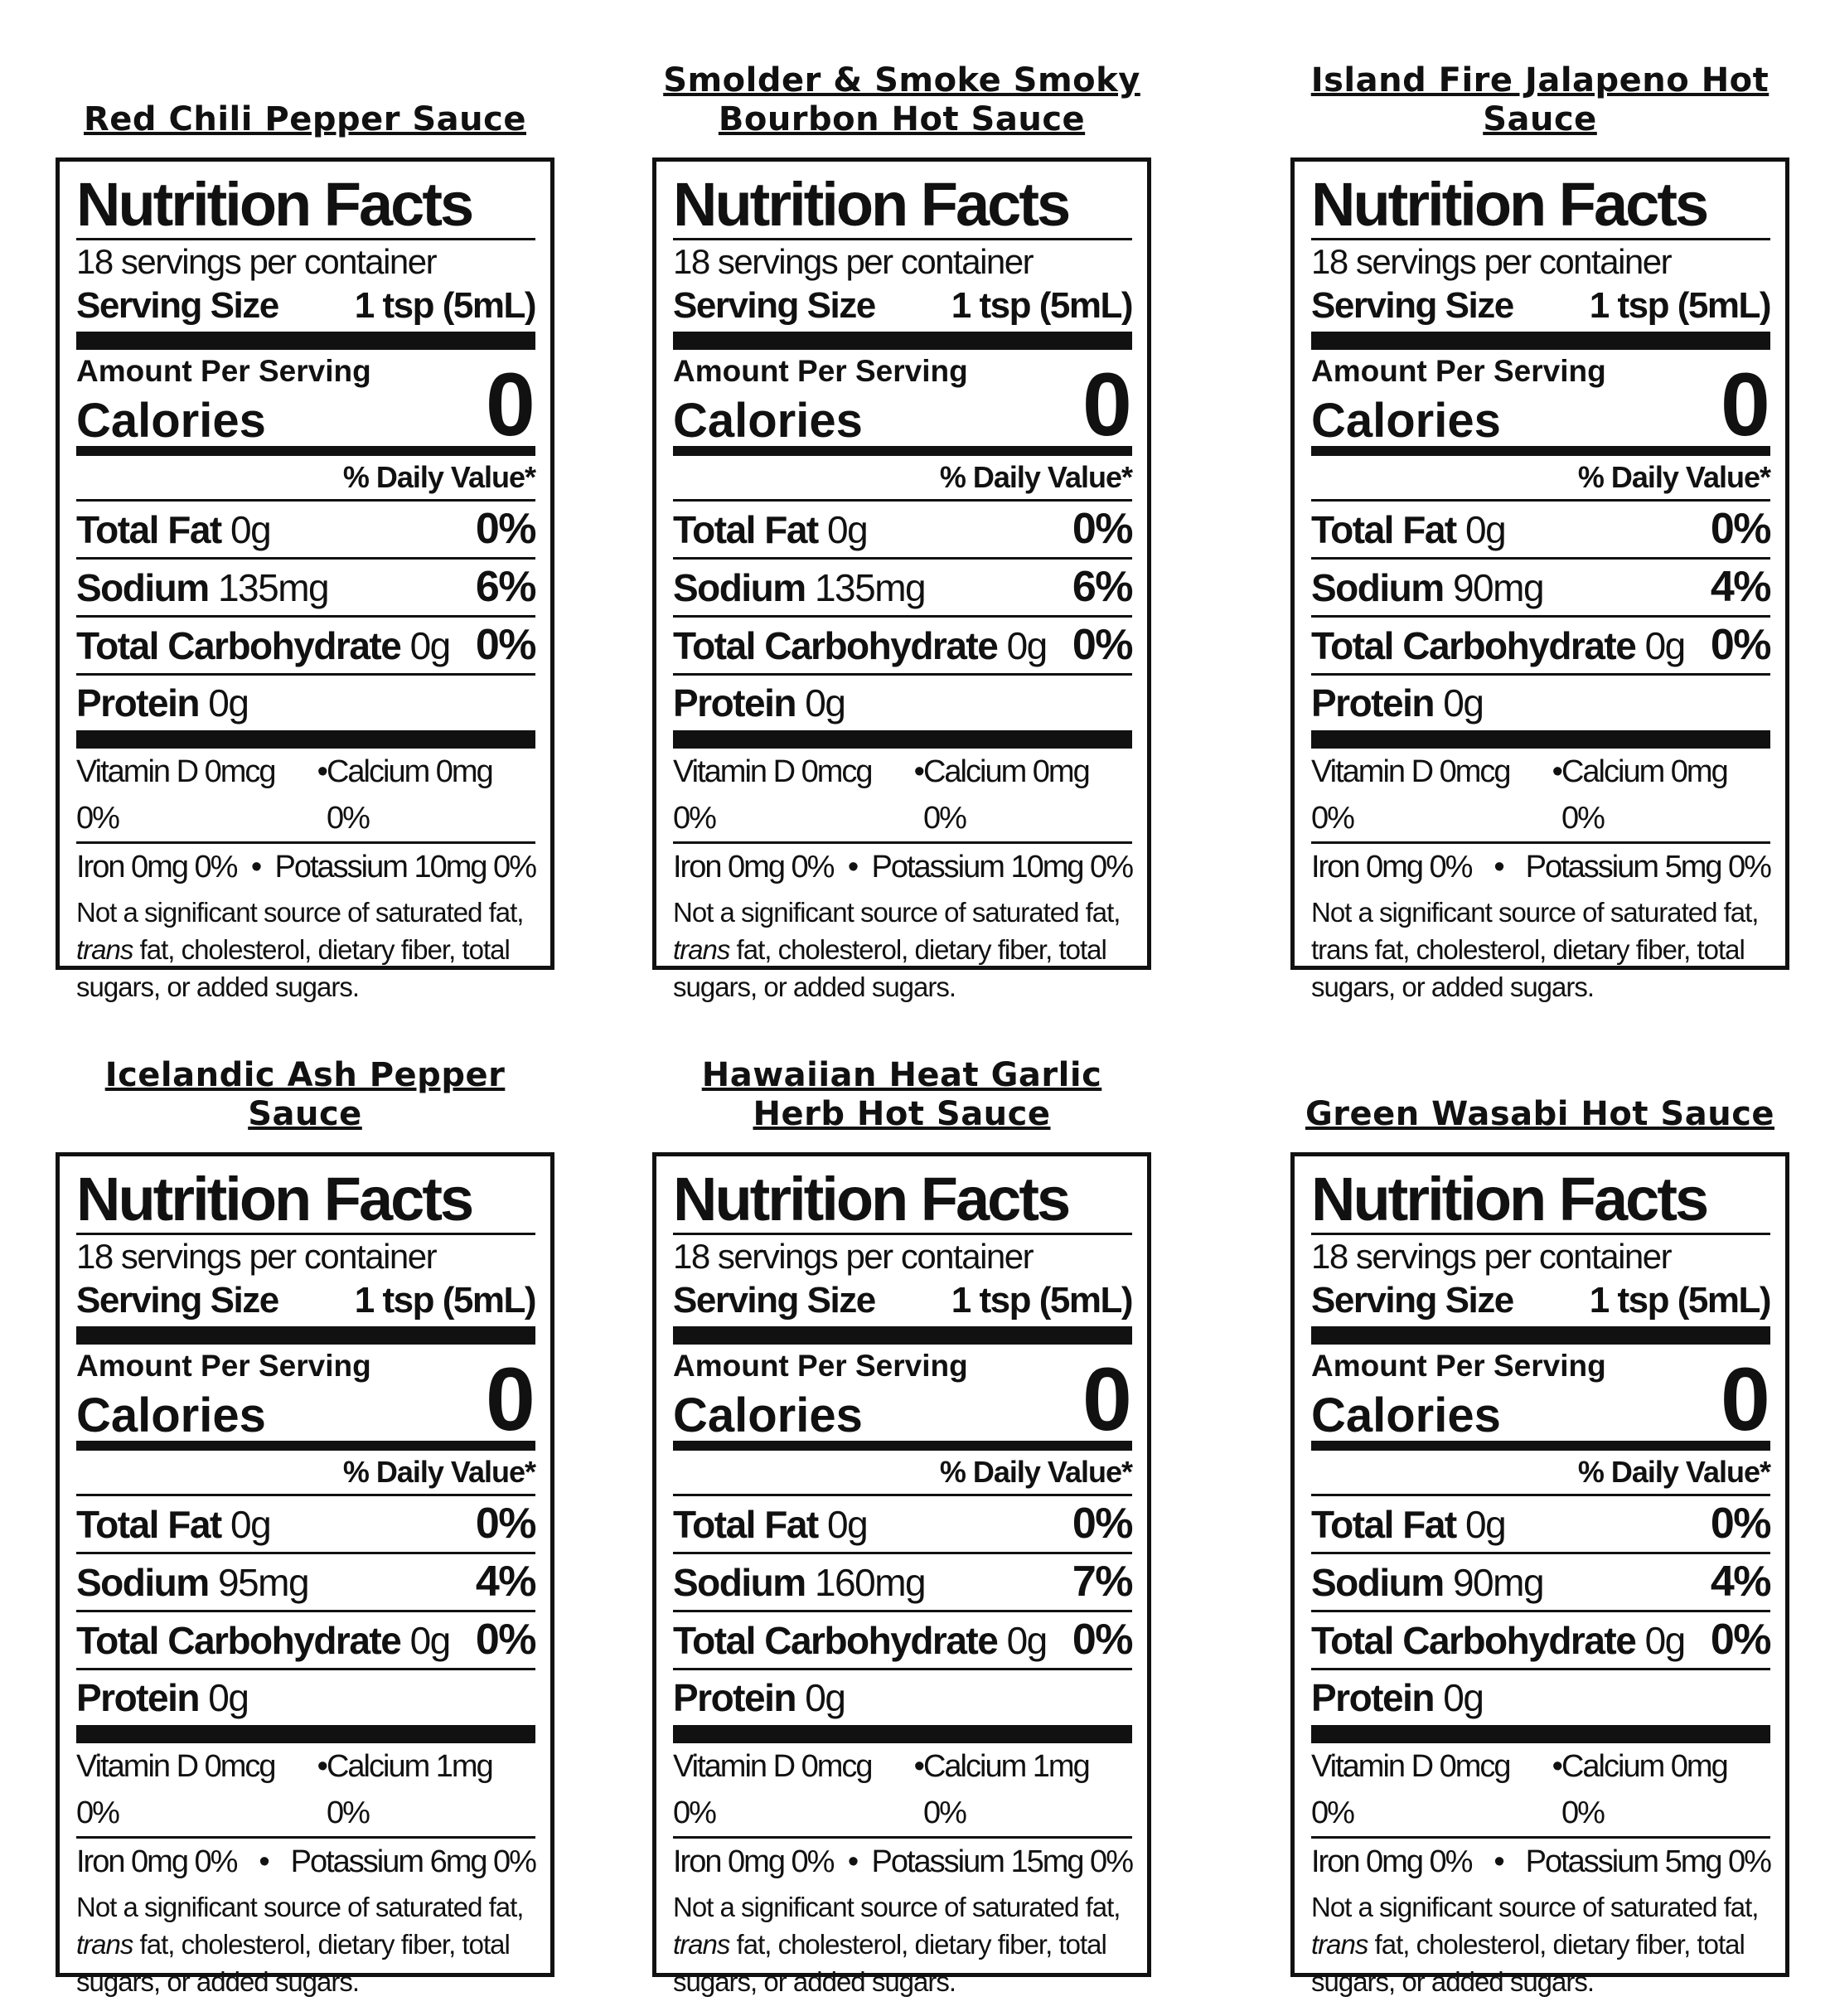 The image size is (1830, 2016). Describe the element at coordinates (1539, 99) in the screenshot. I see `label-title: Island Fire Jalapeno Hot Sauce` at that location.